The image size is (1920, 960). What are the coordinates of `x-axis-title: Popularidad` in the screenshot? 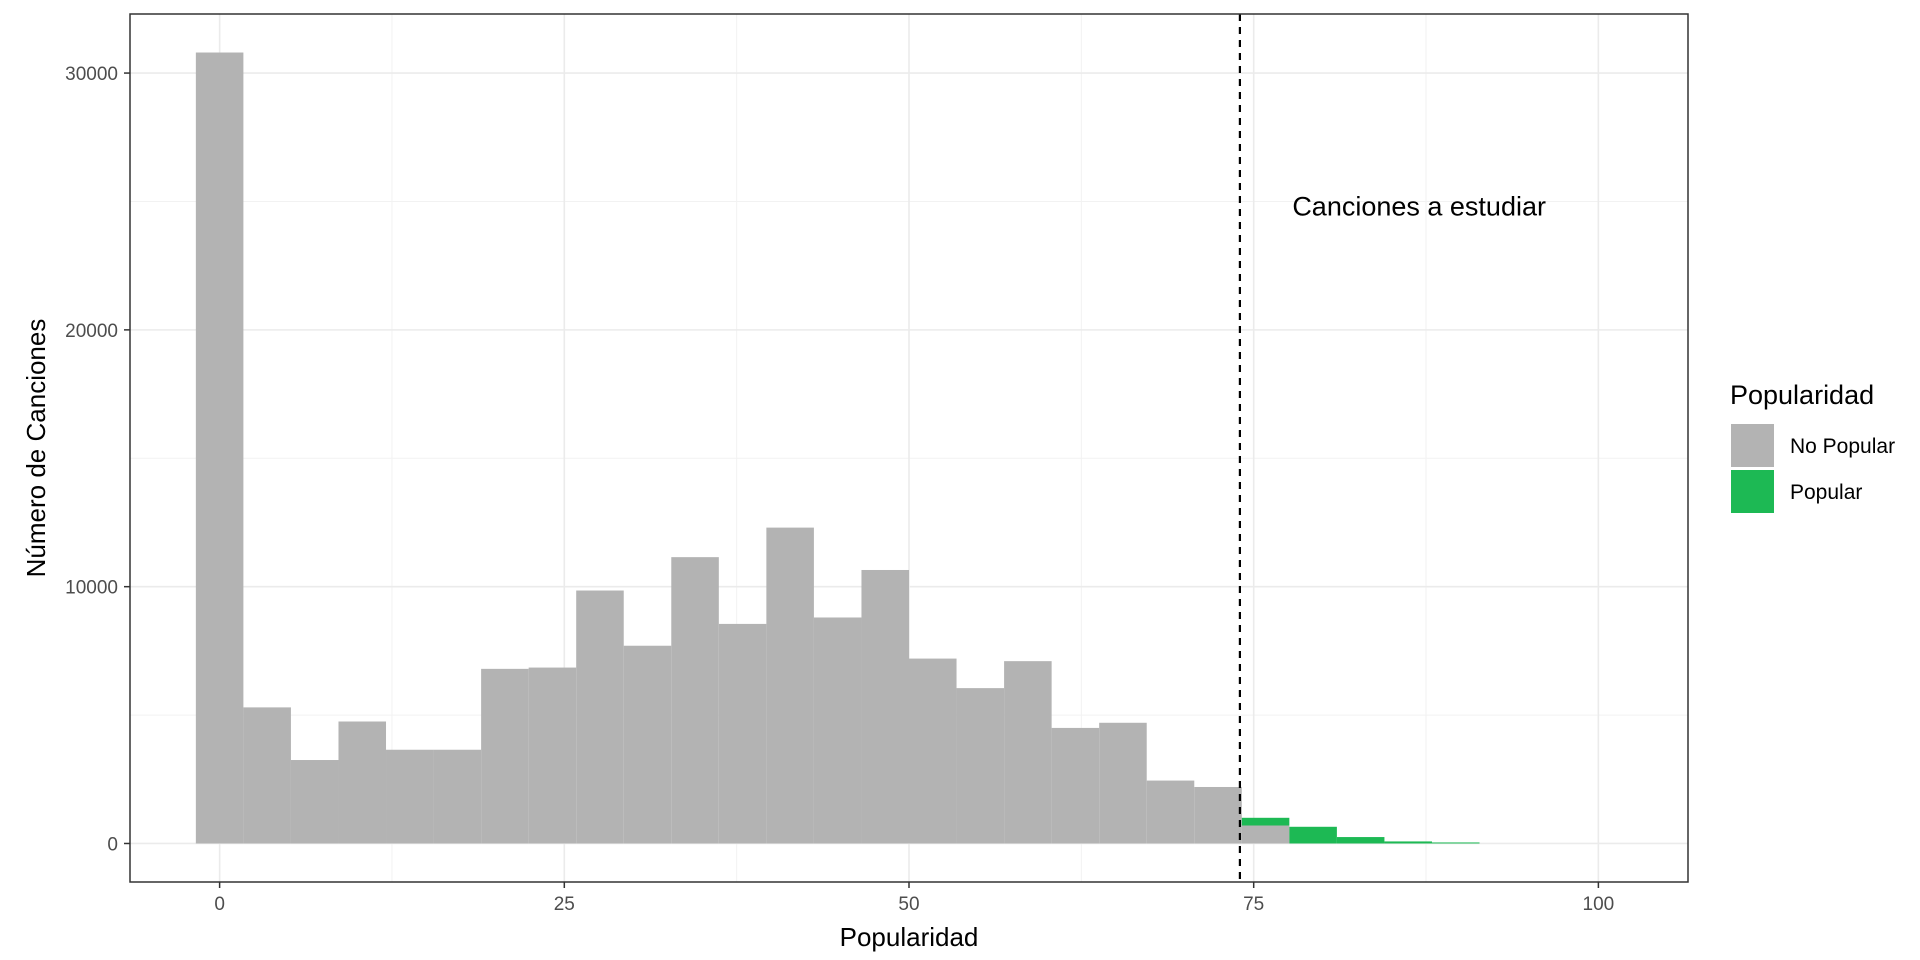 It's located at (909, 937).